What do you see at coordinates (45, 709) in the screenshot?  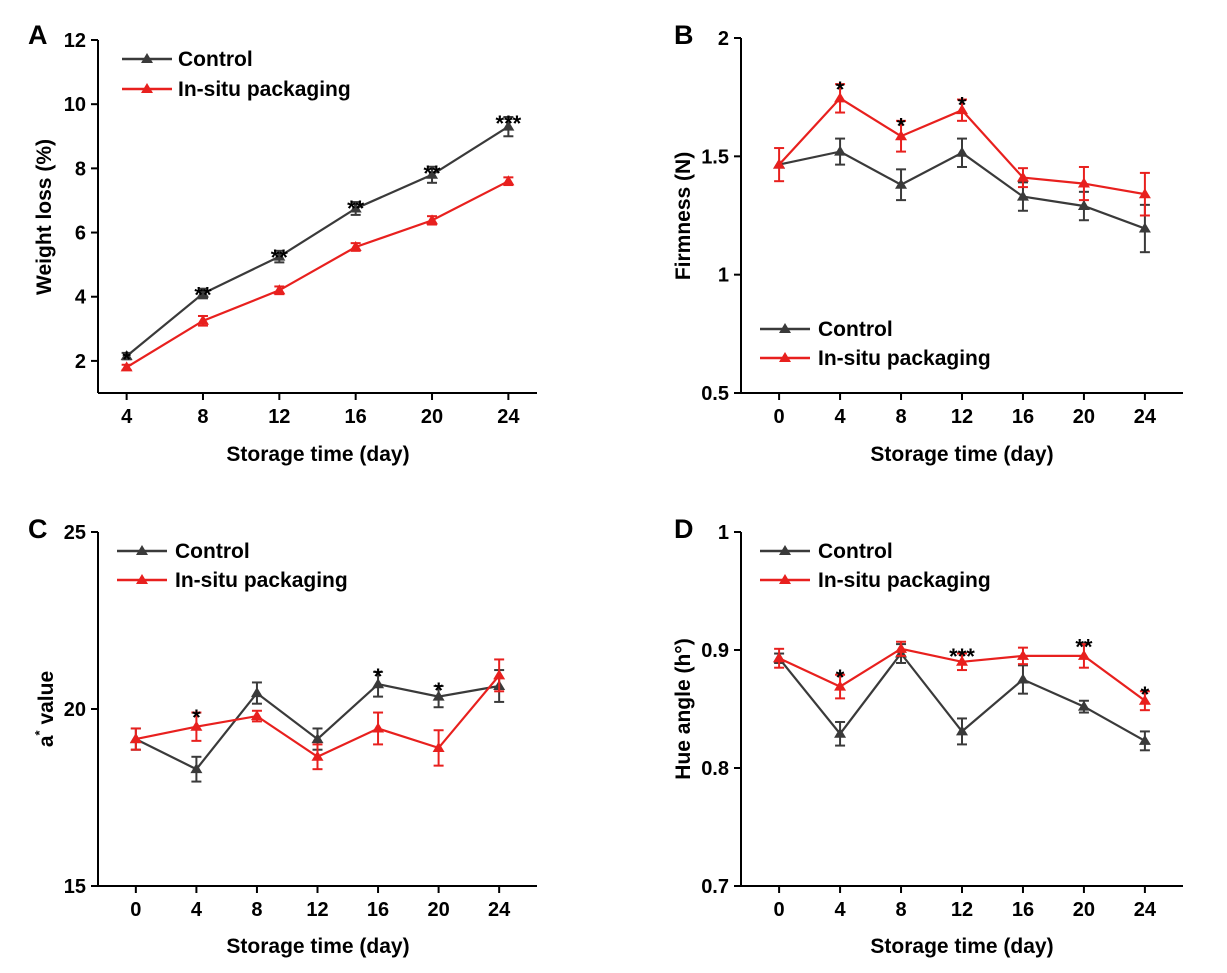 I see `panel-c-y-title: a* value` at bounding box center [45, 709].